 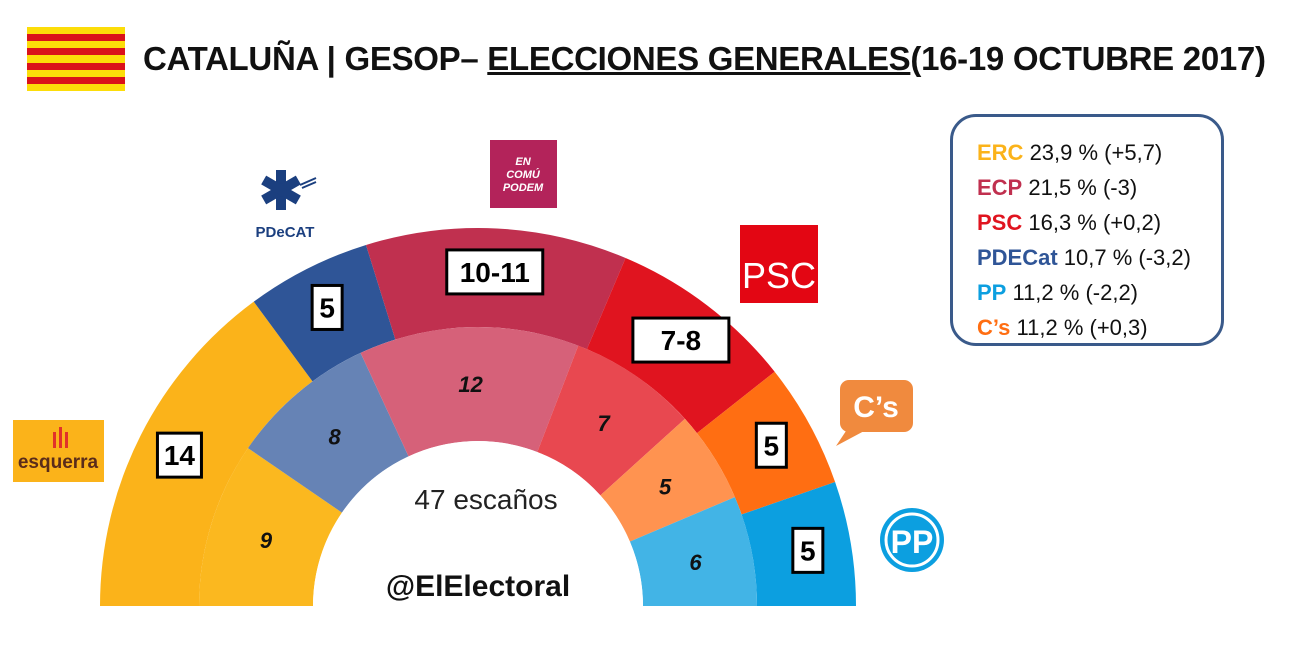 I want to click on outer-label-box-cs, so click(x=771, y=445).